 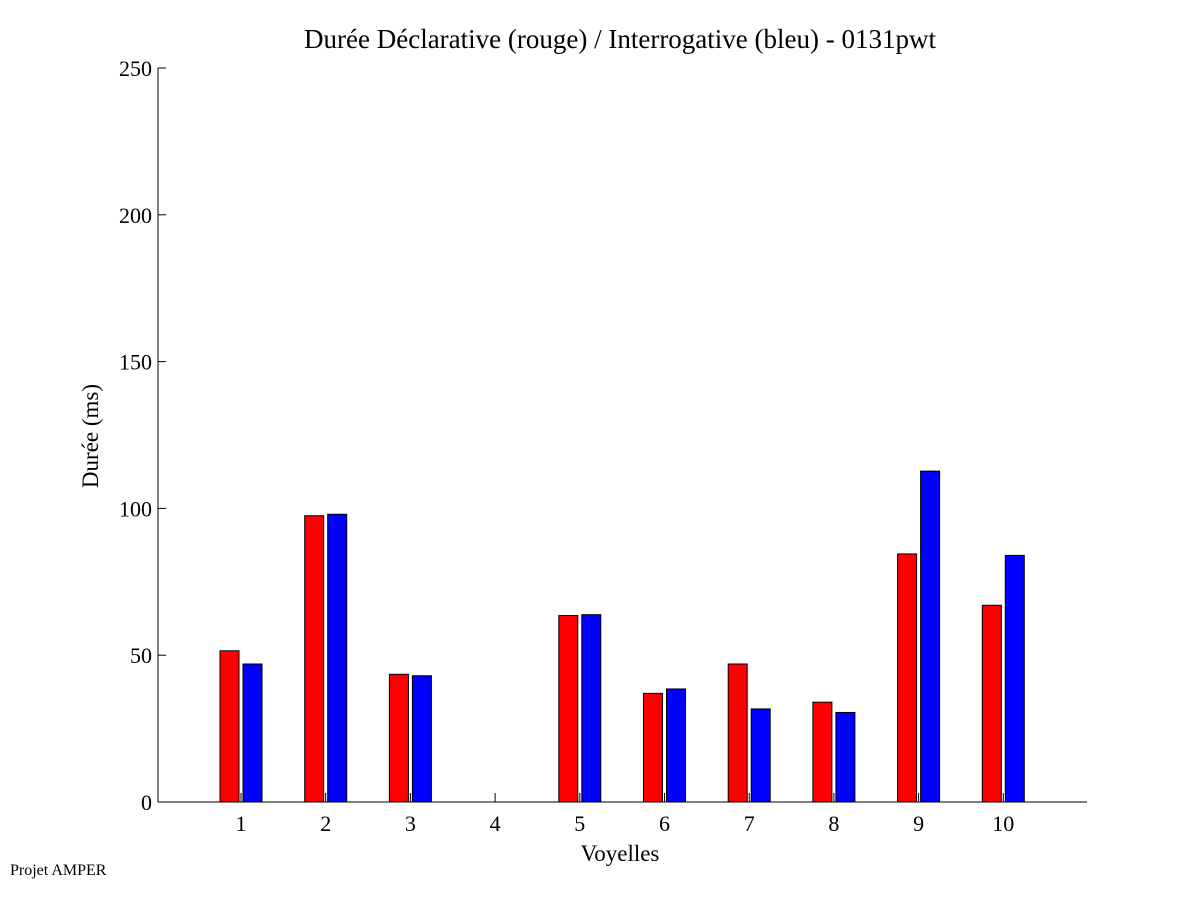 I want to click on y-tick-label: 0, so click(x=146, y=802).